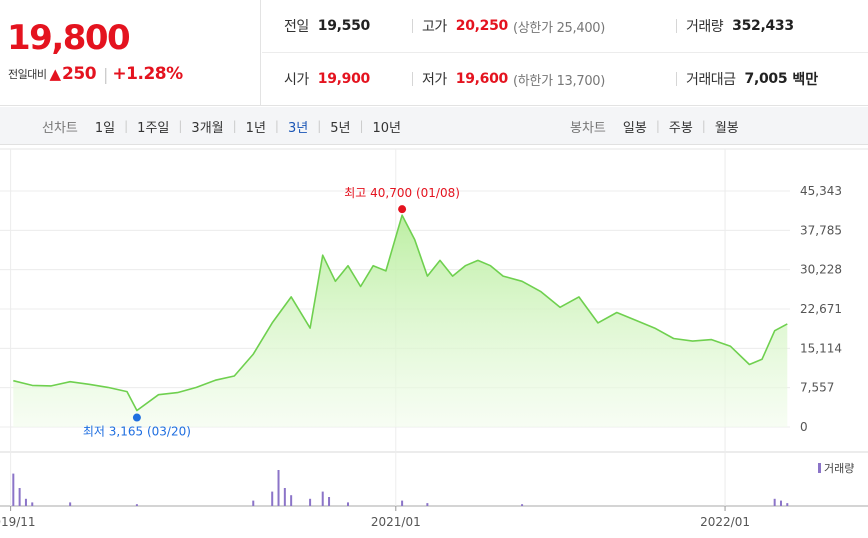  What do you see at coordinates (340, 128) in the screenshot?
I see `period-5y-button: 5년` at bounding box center [340, 128].